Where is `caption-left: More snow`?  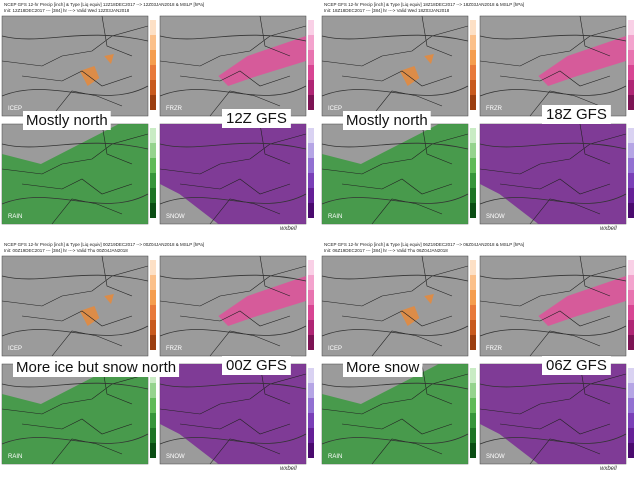
caption-left: More snow is located at coordinates (383, 367).